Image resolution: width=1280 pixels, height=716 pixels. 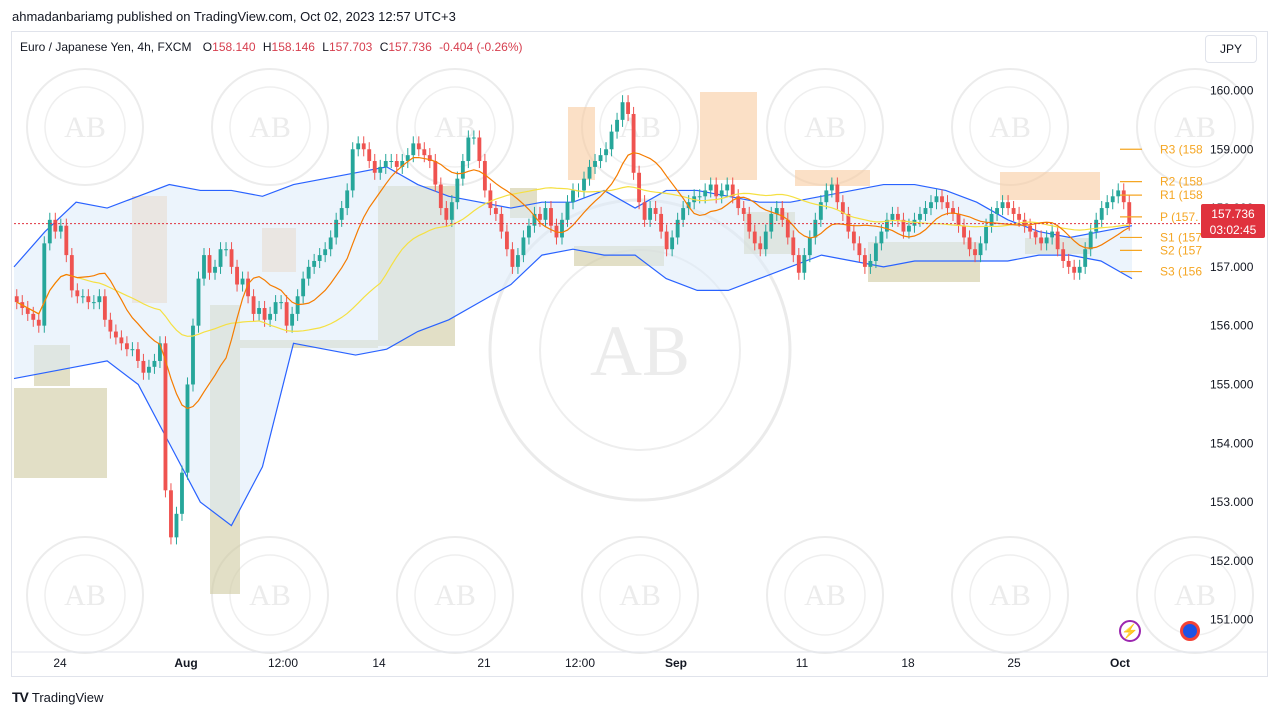 I want to click on low-label: L, so click(x=325, y=47).